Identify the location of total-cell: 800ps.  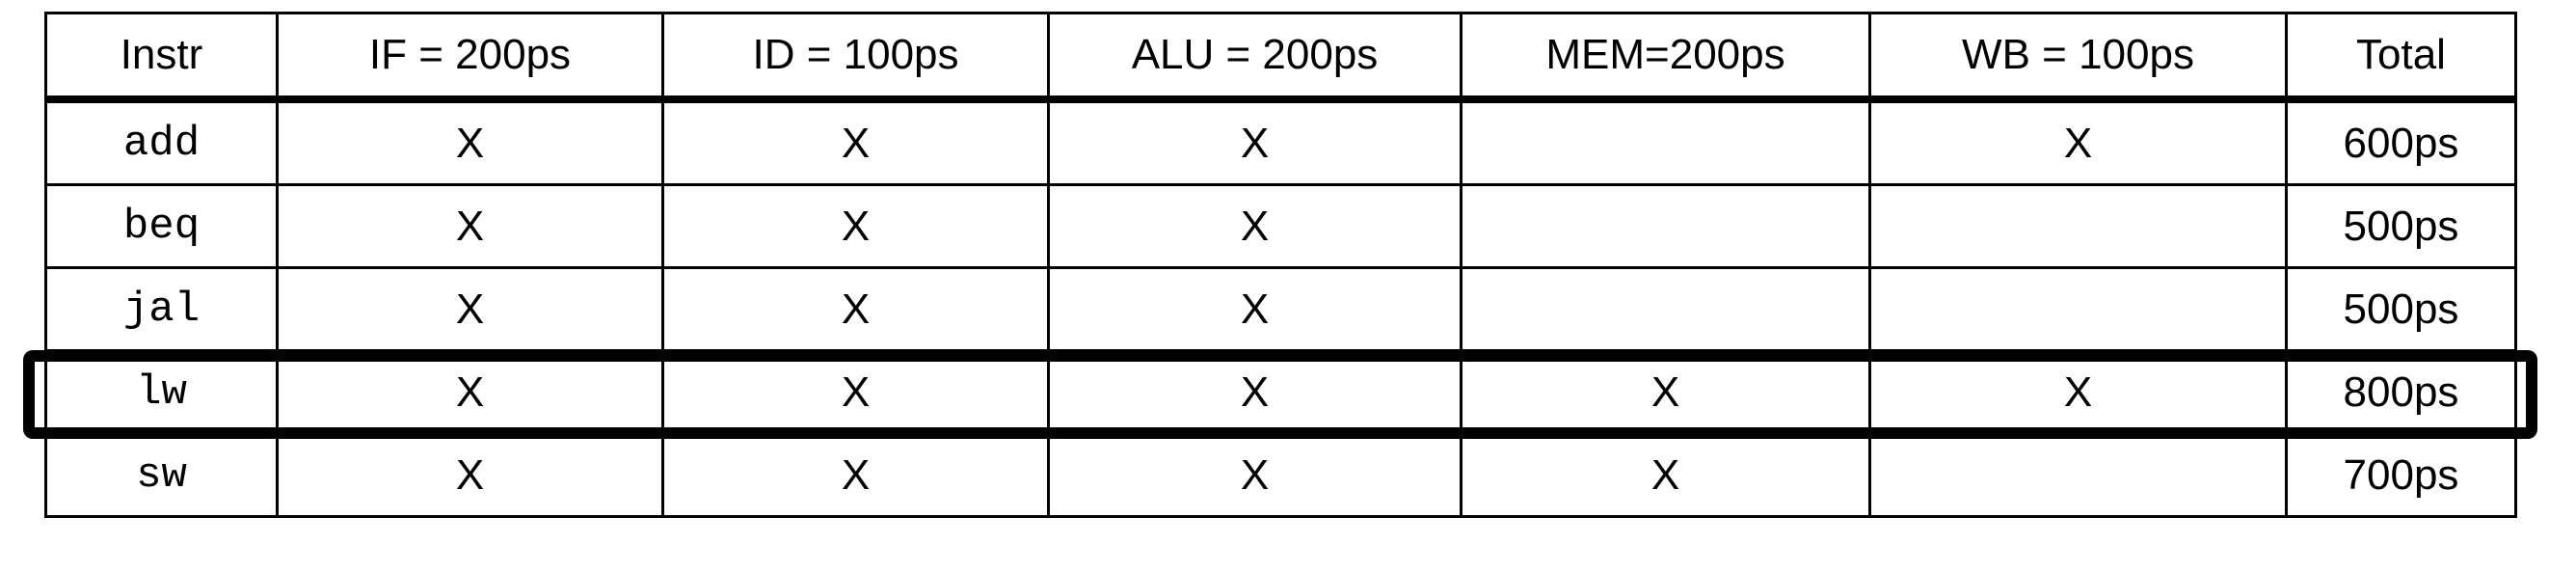
(2401, 392).